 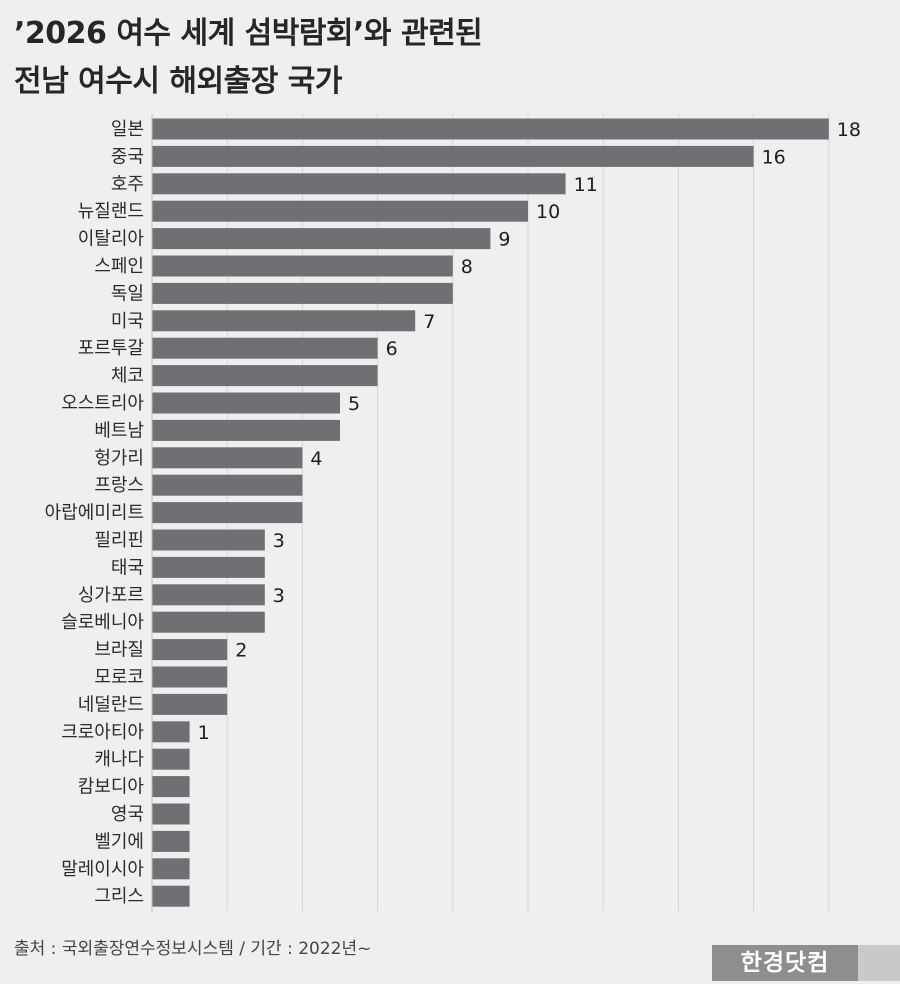 I want to click on category-label: 뉴질랜드, so click(x=111, y=211).